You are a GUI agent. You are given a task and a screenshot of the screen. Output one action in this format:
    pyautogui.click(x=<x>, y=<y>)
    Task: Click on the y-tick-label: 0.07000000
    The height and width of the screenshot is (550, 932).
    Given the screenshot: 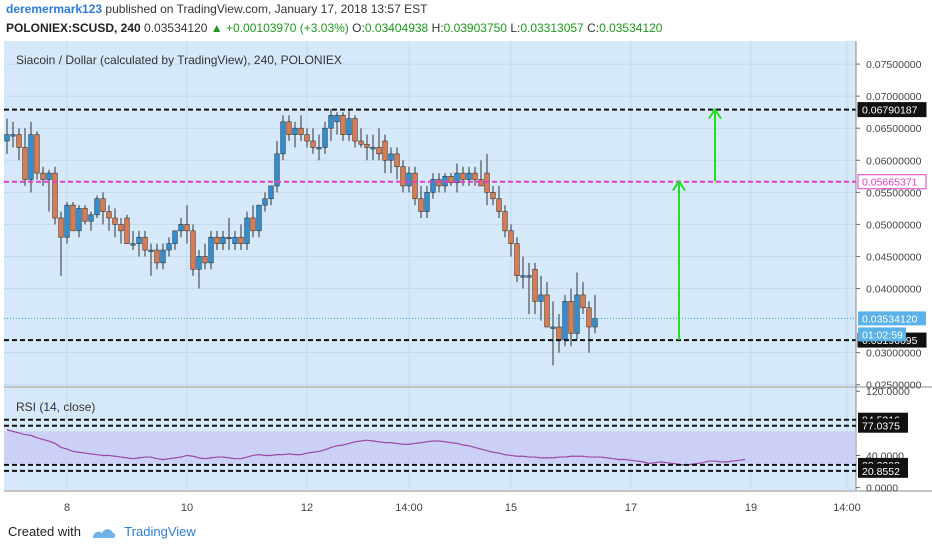 What is the action you would take?
    pyautogui.click(x=894, y=97)
    